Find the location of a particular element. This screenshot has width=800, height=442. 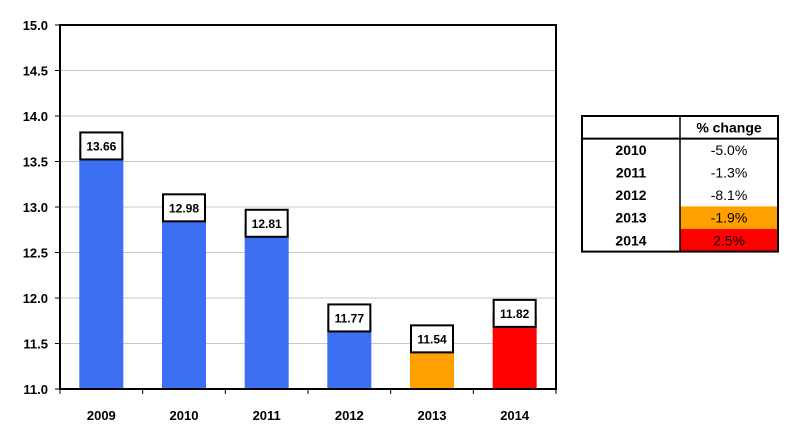

data-label-text: 11.54 is located at coordinates (432, 339).